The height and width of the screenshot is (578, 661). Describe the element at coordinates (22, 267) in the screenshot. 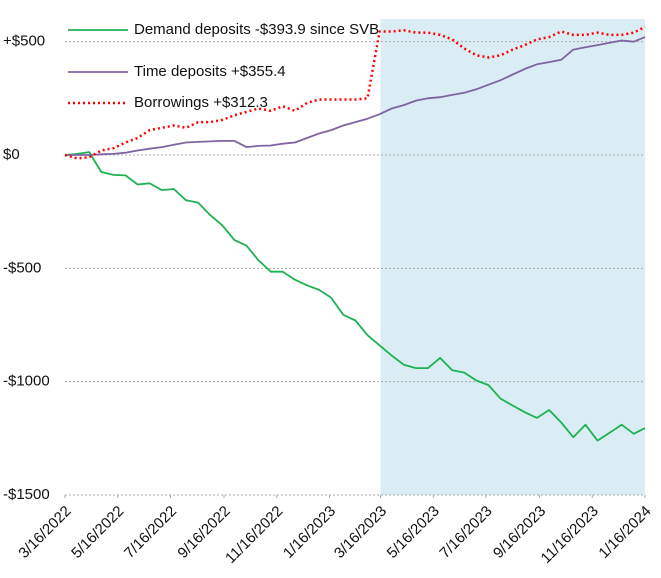

I see `y-tick-label: -$500` at that location.